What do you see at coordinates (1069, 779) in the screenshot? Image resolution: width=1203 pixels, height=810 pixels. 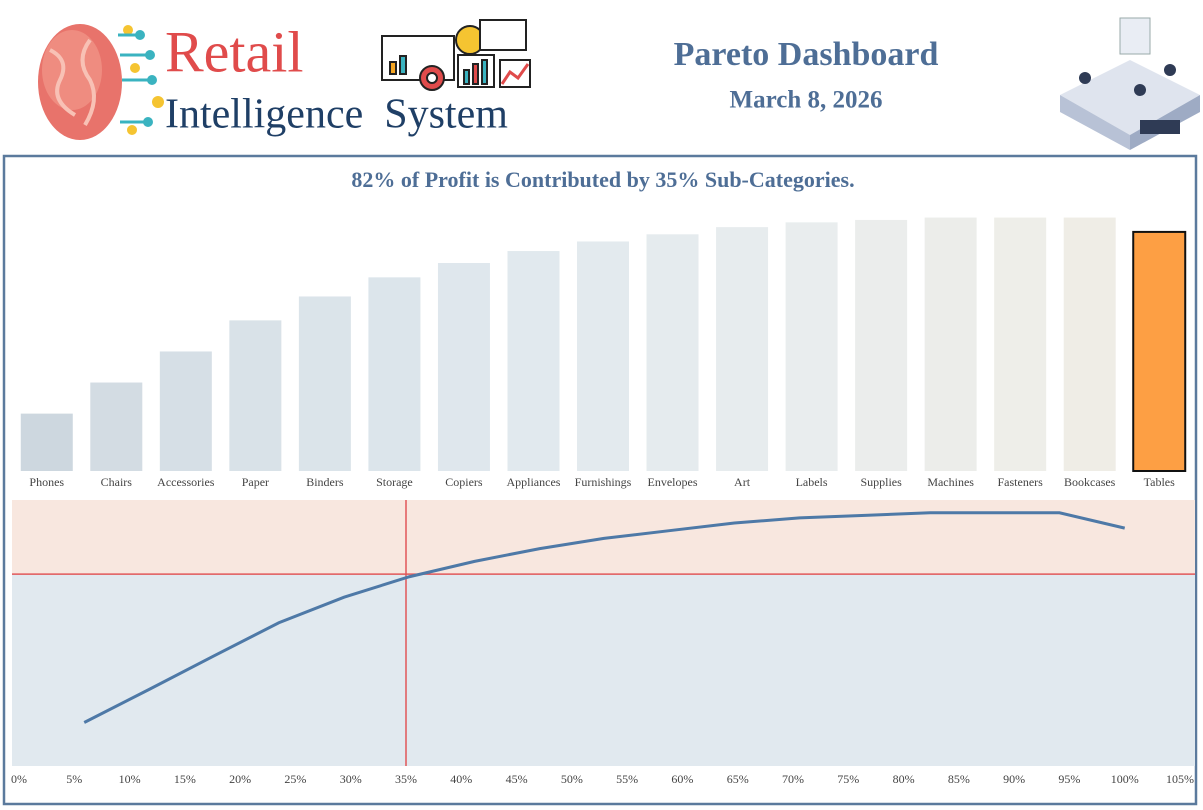 I see `x-tick-label: 95%` at bounding box center [1069, 779].